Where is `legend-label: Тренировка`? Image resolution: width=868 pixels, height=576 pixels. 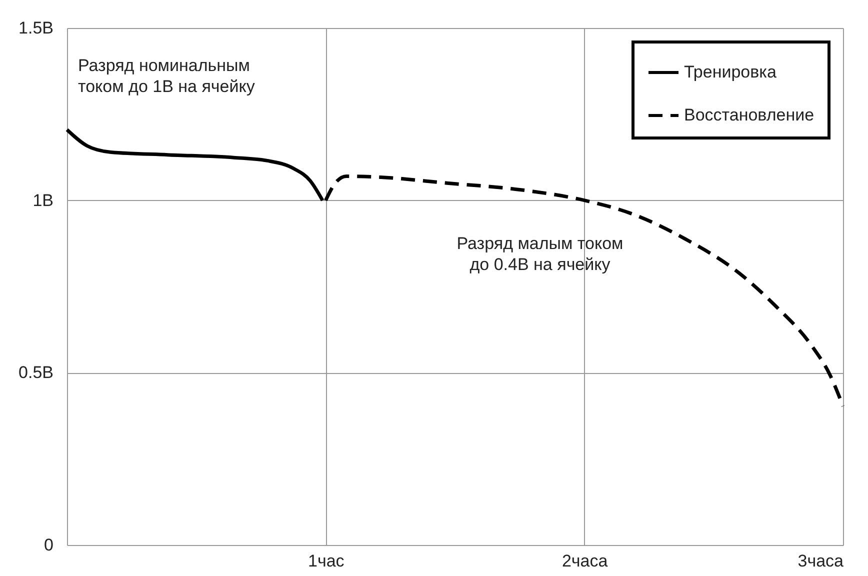 legend-label: Тренировка is located at coordinates (730, 72).